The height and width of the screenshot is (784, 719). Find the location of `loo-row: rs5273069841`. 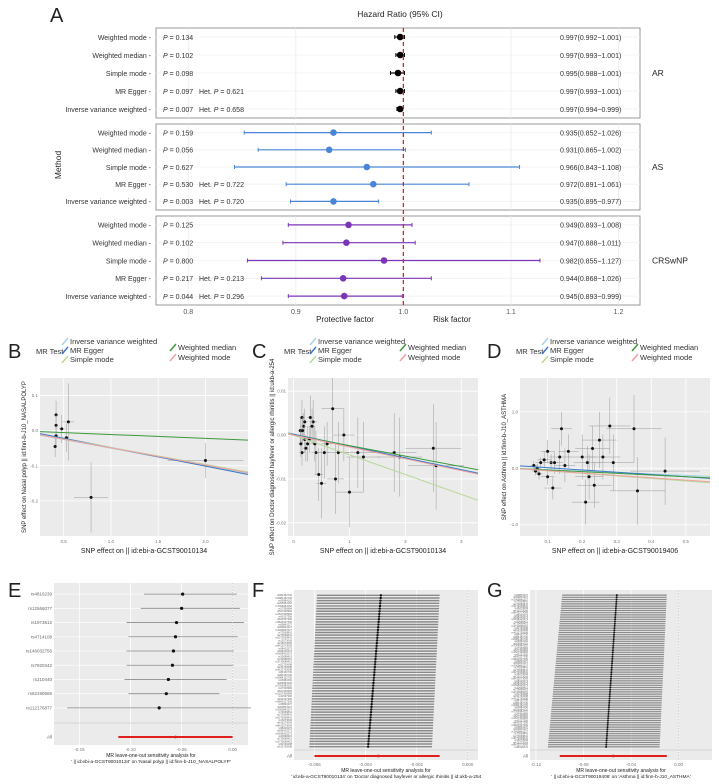

loo-row: rs5273069841 is located at coordinates (586, 738).